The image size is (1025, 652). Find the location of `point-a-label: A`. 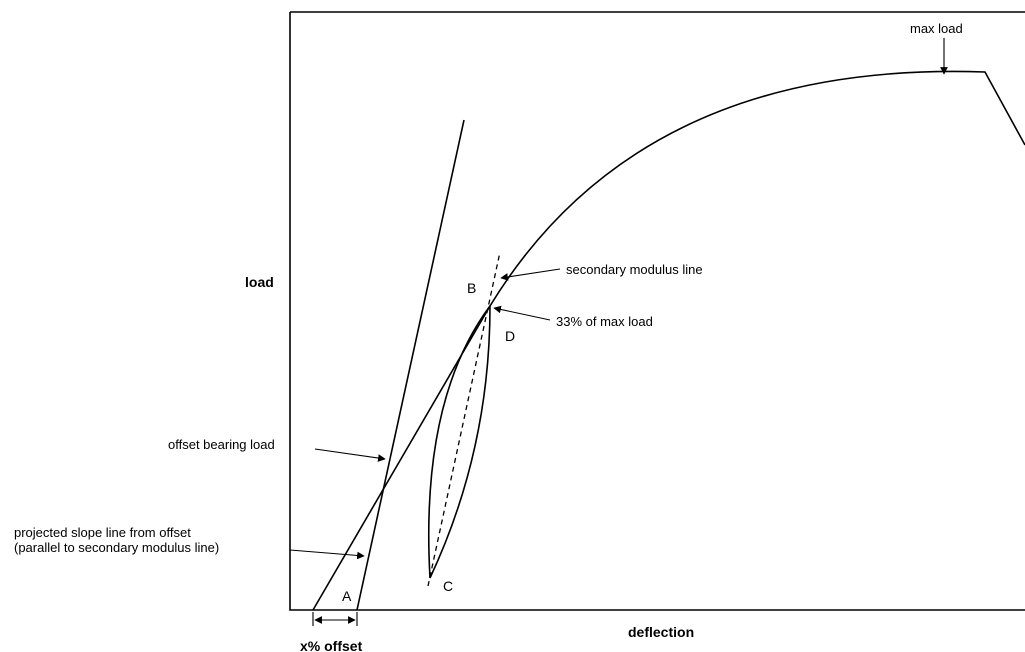

point-a-label: A is located at coordinates (347, 596).